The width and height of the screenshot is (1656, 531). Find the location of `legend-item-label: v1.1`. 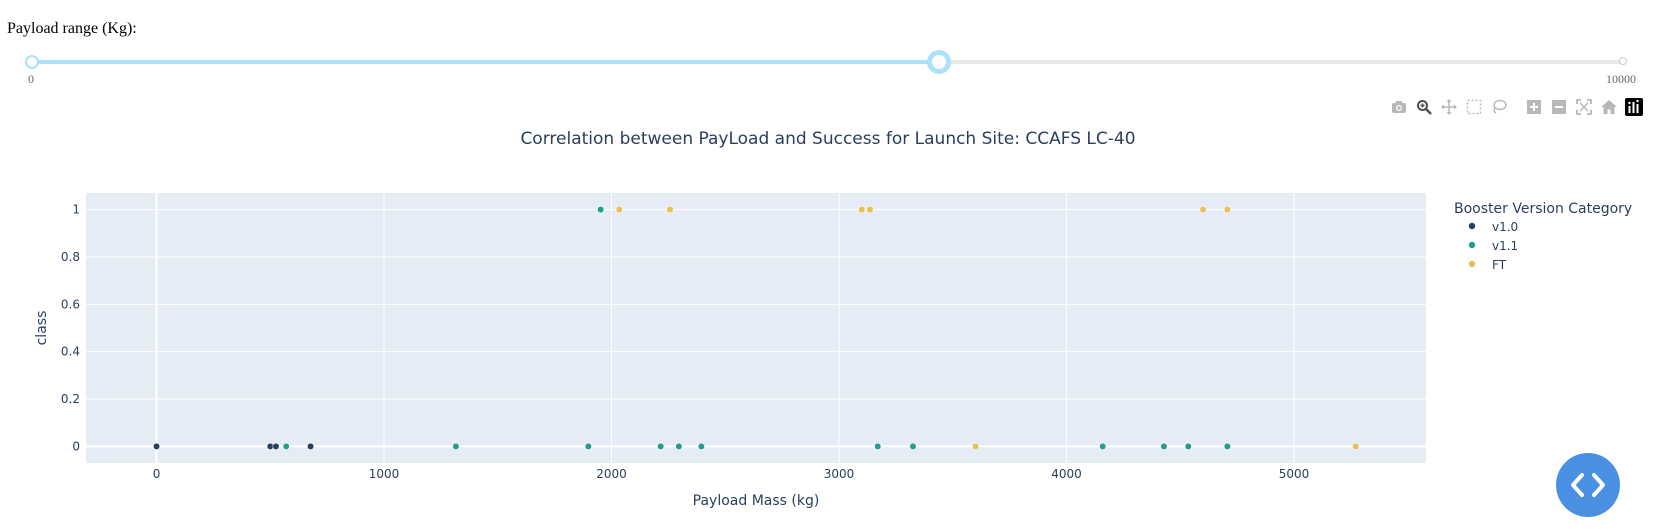

legend-item-label: v1.1 is located at coordinates (1505, 246).